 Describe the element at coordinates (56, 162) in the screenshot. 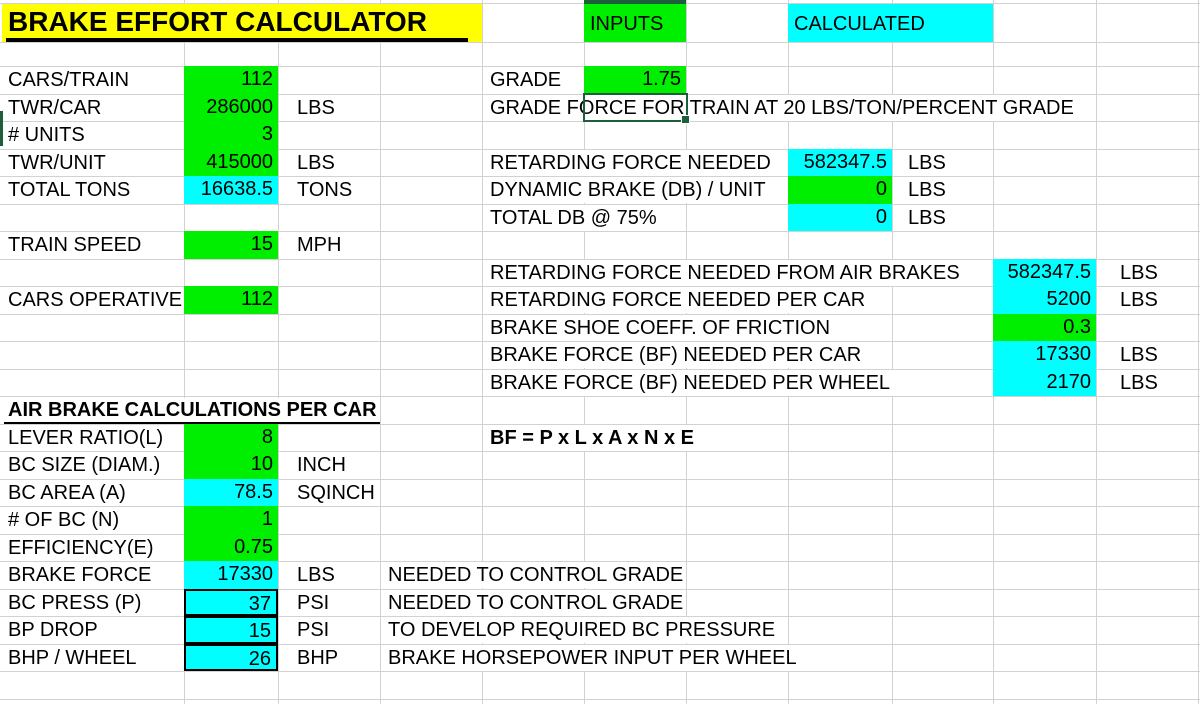

I see `twr-unit-label: TWR/UNIT` at that location.